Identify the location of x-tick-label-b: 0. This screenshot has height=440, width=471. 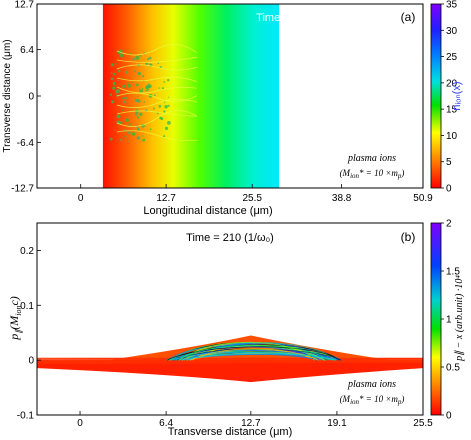
(80, 423).